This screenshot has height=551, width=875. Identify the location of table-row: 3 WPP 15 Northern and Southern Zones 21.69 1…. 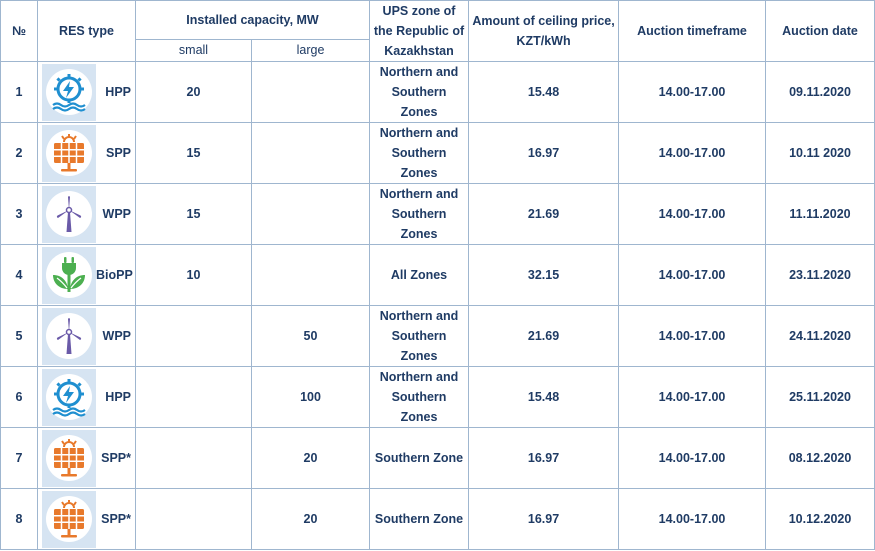
(437, 214).